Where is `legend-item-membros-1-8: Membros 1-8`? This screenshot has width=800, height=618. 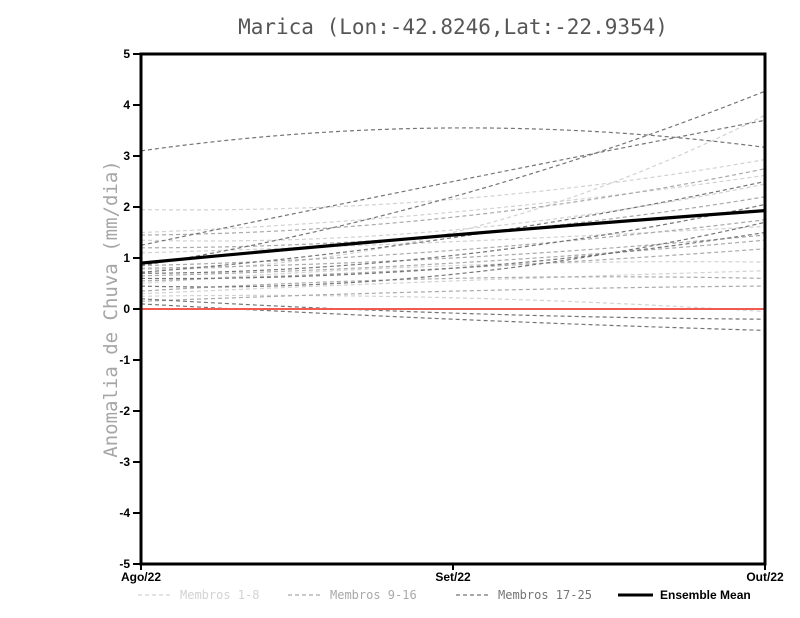
legend-item-membros-1-8: Membros 1-8 is located at coordinates (198, 595).